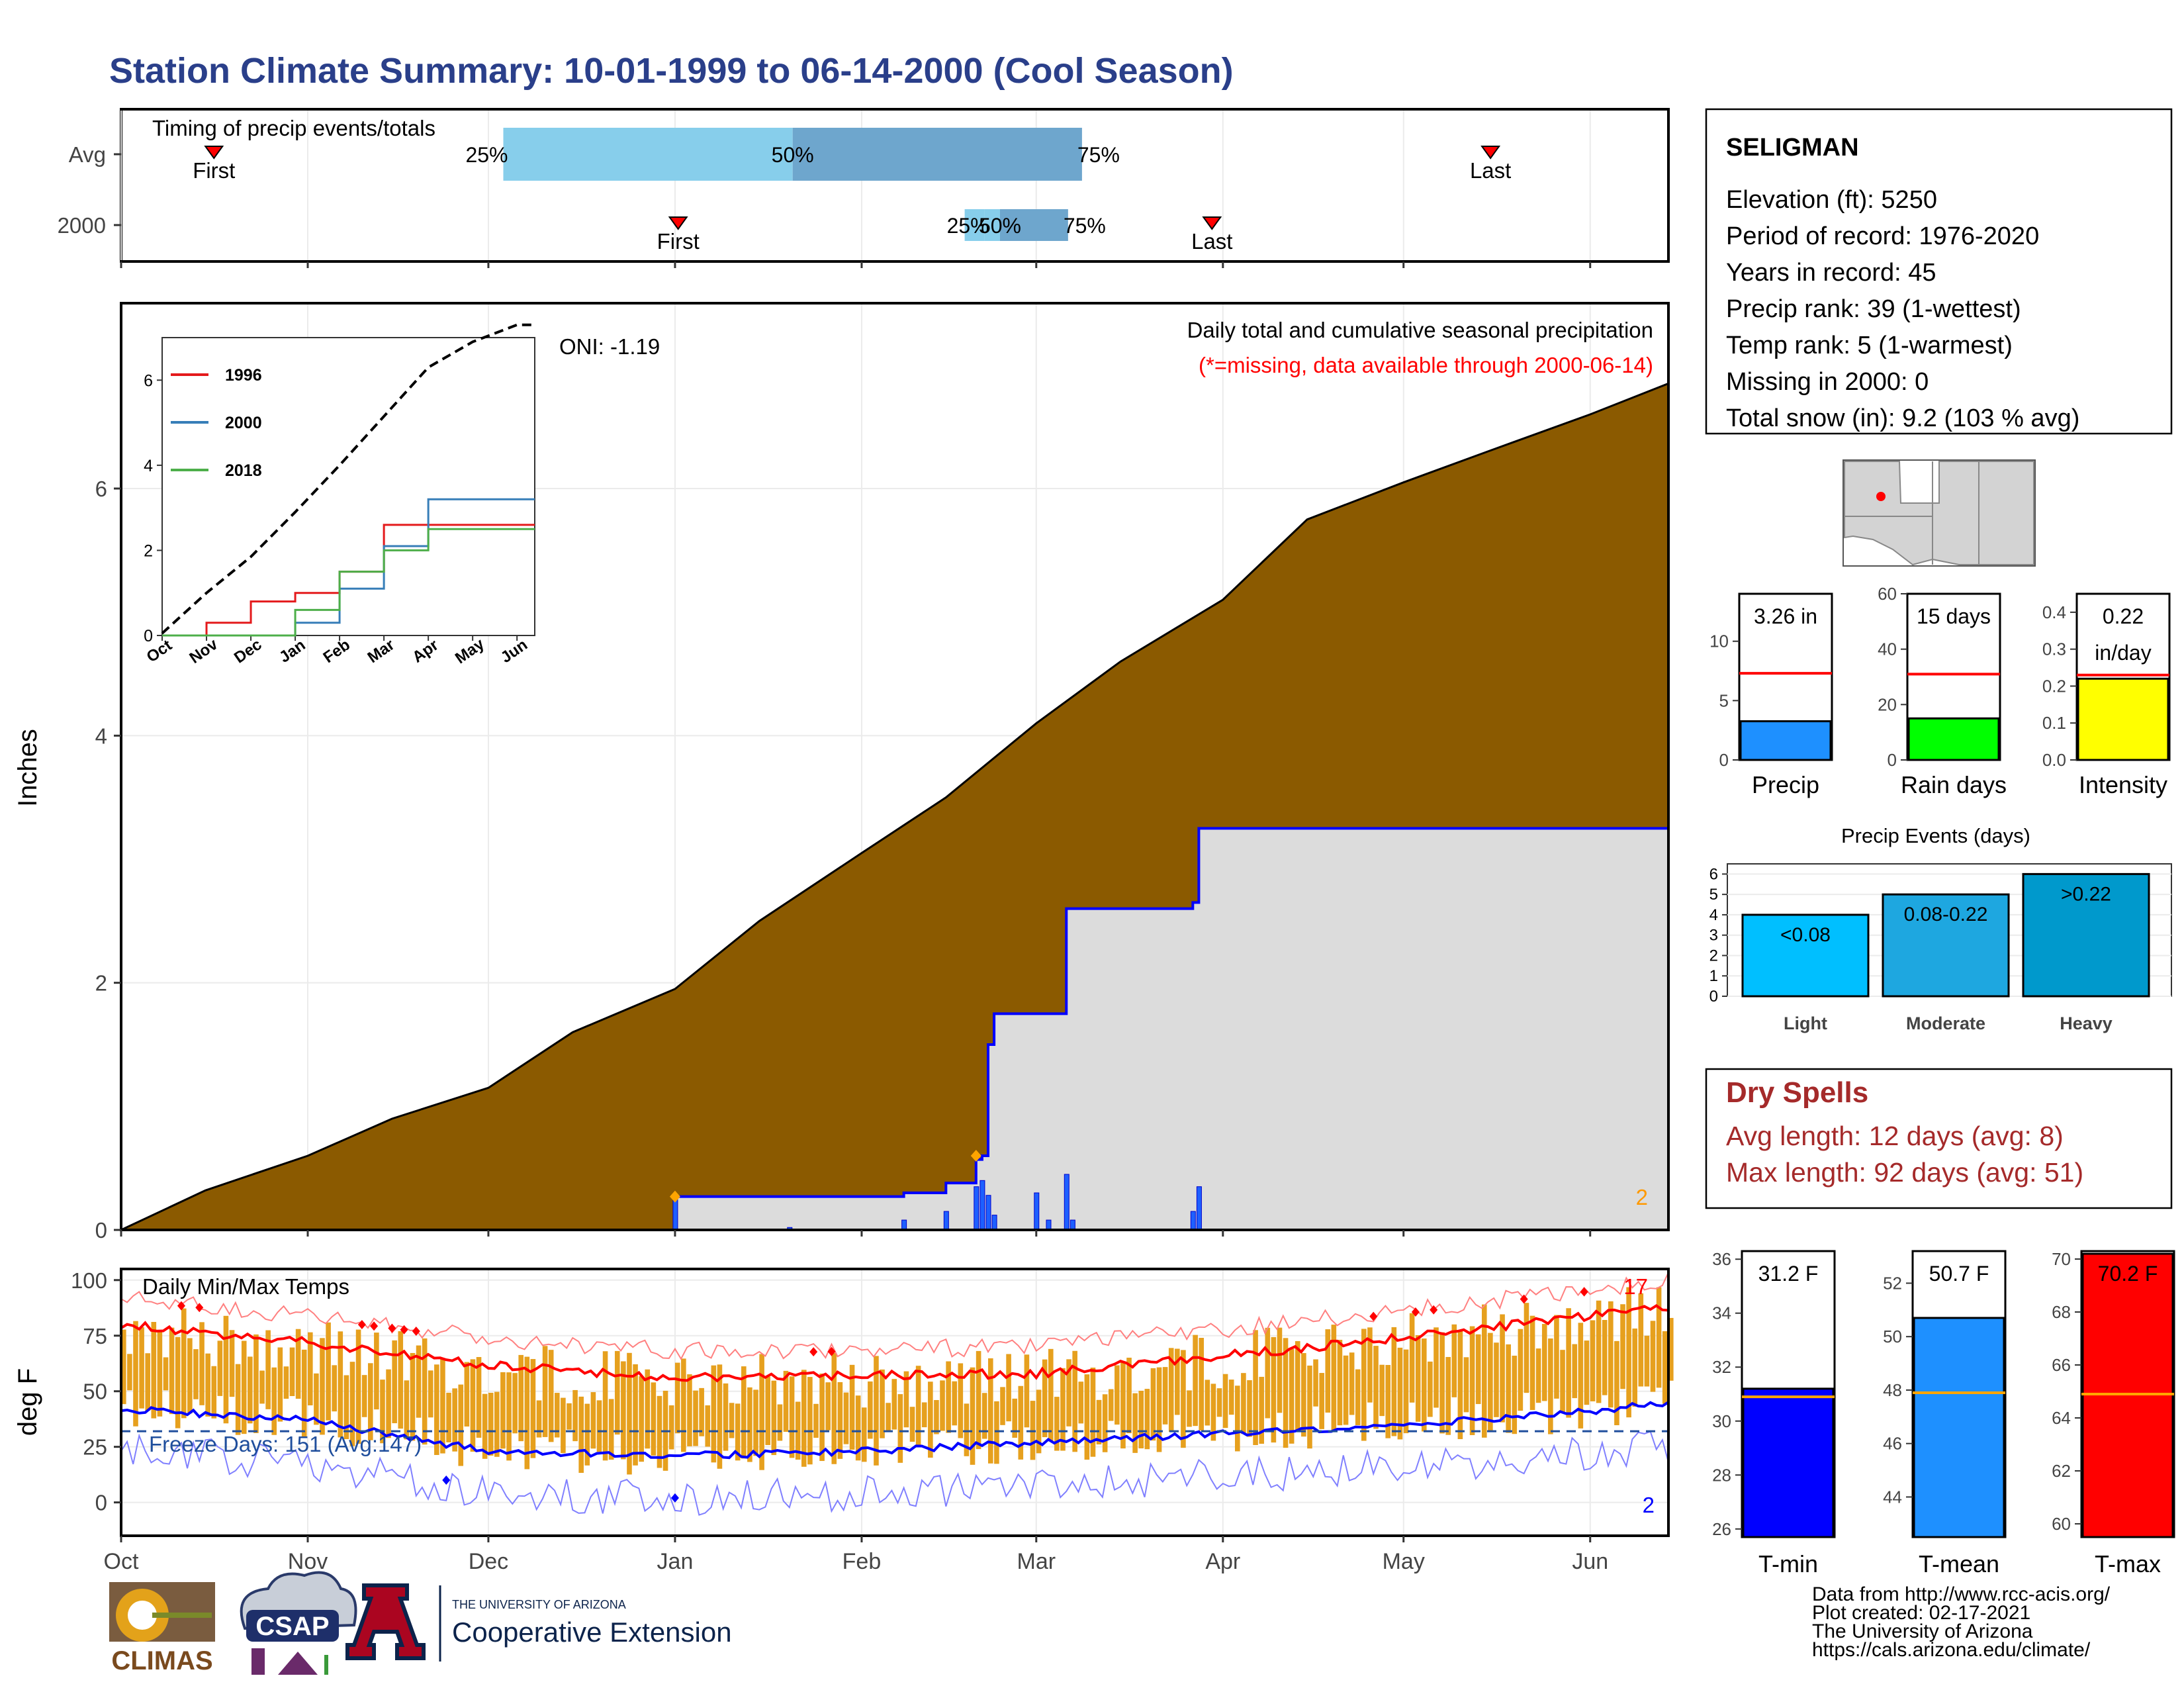 This screenshot has width=2184, height=1688. What do you see at coordinates (1888, 594) in the screenshot?
I see `mini-bar-tick-label: 60` at bounding box center [1888, 594].